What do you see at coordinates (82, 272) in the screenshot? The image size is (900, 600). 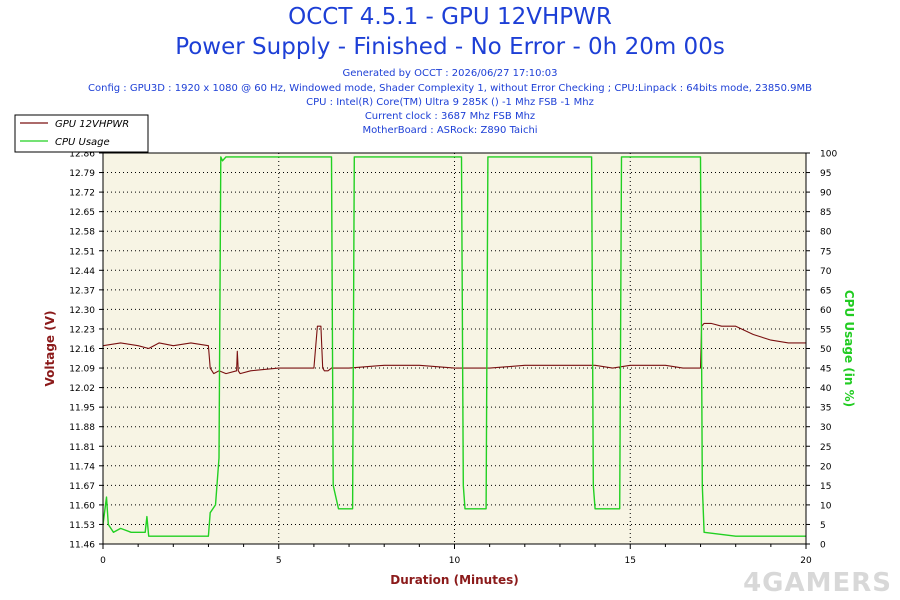 I see `y-tick-label: 12.44` at bounding box center [82, 272].